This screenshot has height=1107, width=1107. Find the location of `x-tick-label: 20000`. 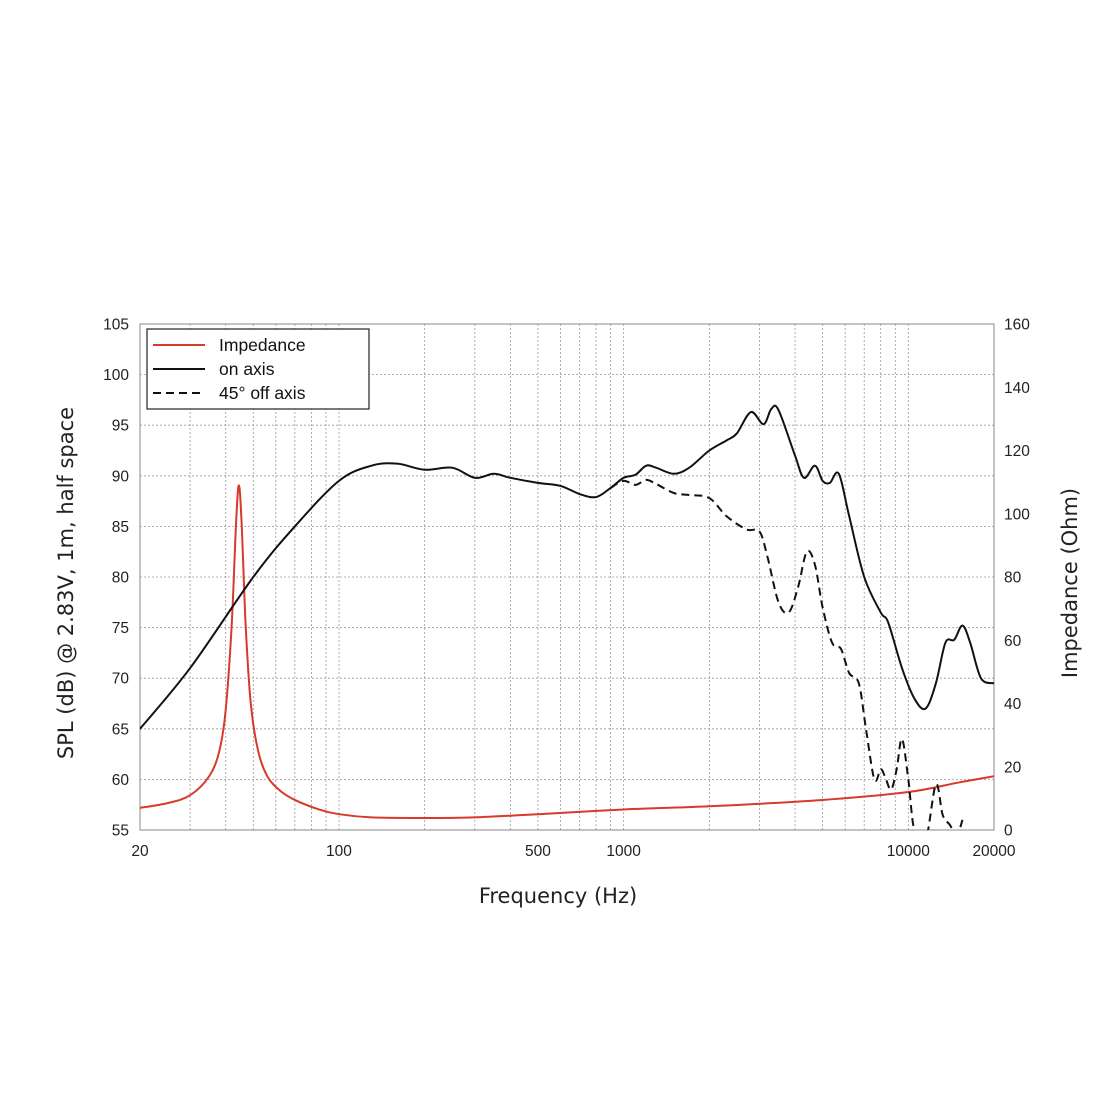

x-tick-label: 20000 is located at coordinates (993, 851).